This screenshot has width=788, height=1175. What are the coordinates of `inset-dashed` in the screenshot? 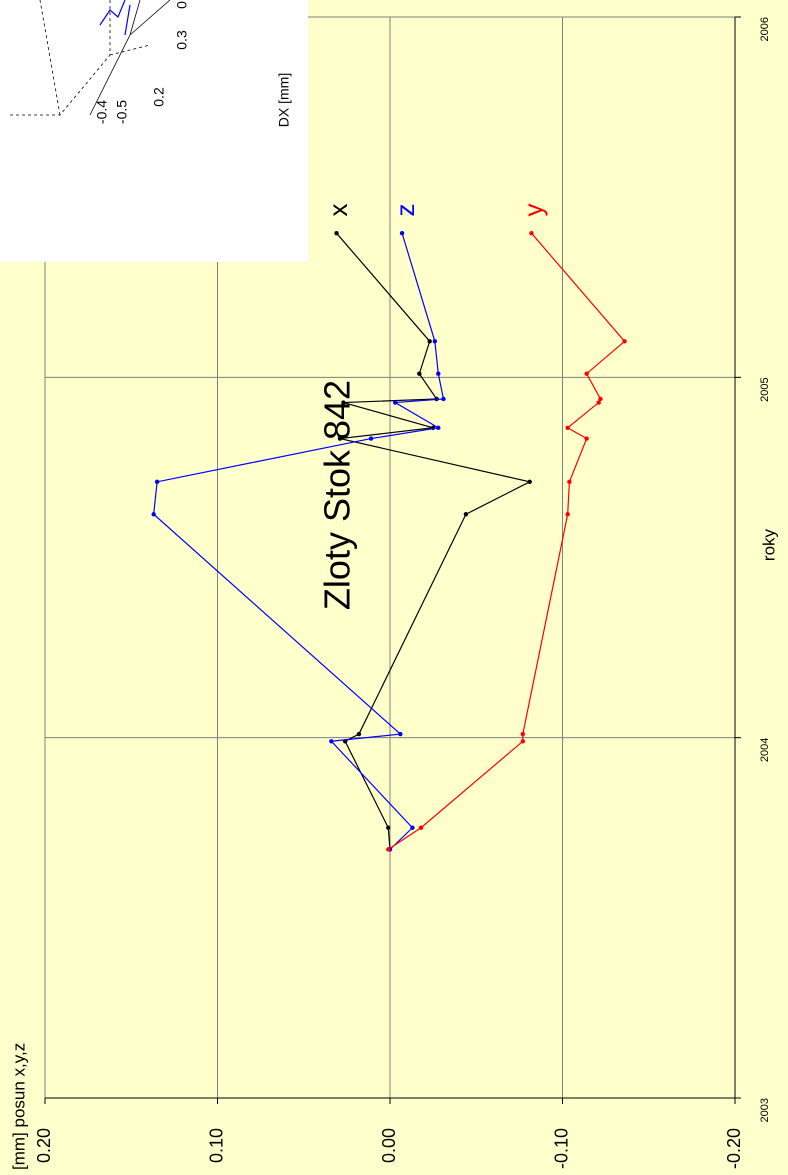 It's located at (80, 58).